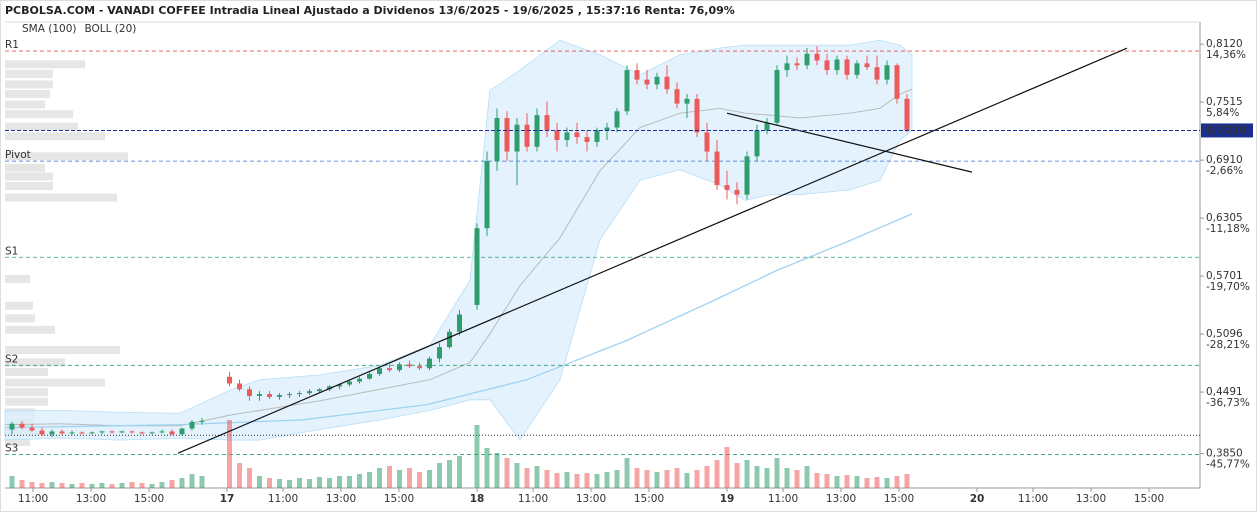 The width and height of the screenshot is (1257, 512). Describe the element at coordinates (1224, 334) in the screenshot. I see `y-tick-label: 0,5096` at that location.